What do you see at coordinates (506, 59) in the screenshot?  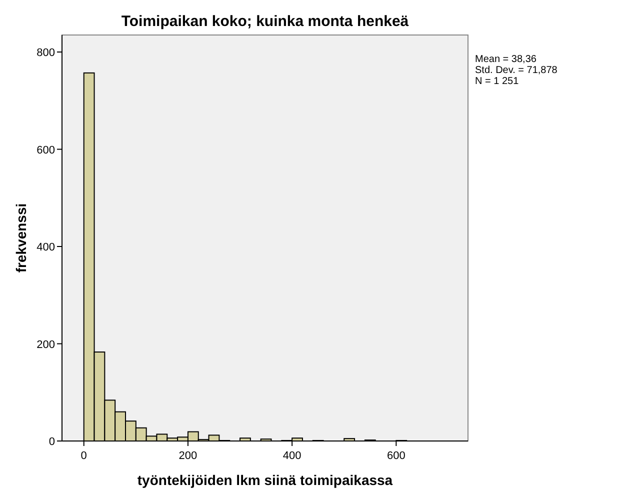 I see `text: Mean = 38,36` at bounding box center [506, 59].